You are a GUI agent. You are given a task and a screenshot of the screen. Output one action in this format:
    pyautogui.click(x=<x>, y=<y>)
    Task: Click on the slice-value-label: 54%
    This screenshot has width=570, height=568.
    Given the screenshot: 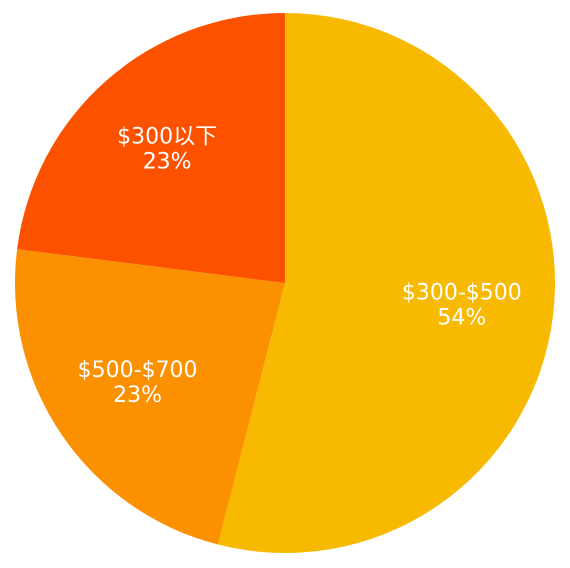 What is the action you would take?
    pyautogui.click(x=461, y=317)
    